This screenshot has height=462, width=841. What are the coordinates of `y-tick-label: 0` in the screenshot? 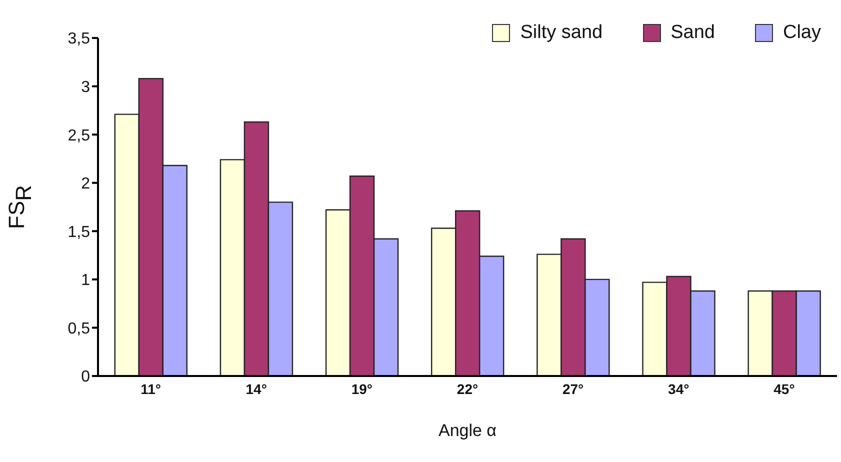 It's located at (85, 377).